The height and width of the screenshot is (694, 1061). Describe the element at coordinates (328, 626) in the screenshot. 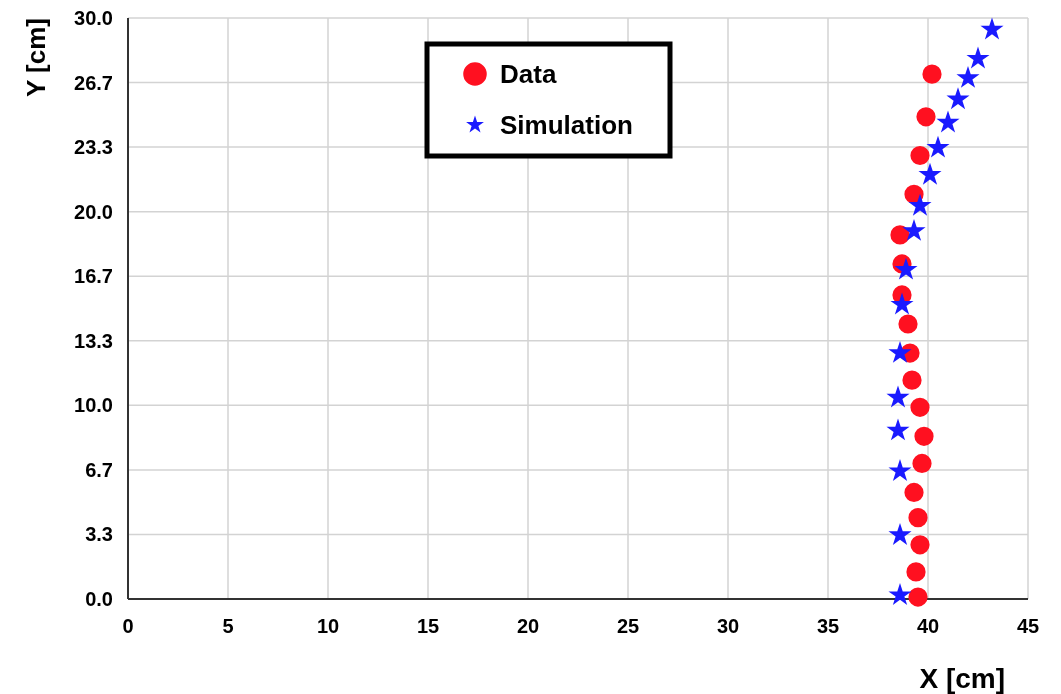

I see `x-tick-label: 10` at that location.